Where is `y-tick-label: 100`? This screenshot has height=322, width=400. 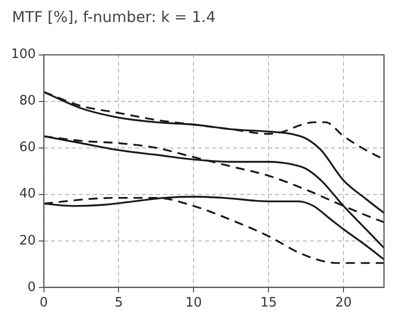 y-tick-label: 100 is located at coordinates (23, 54).